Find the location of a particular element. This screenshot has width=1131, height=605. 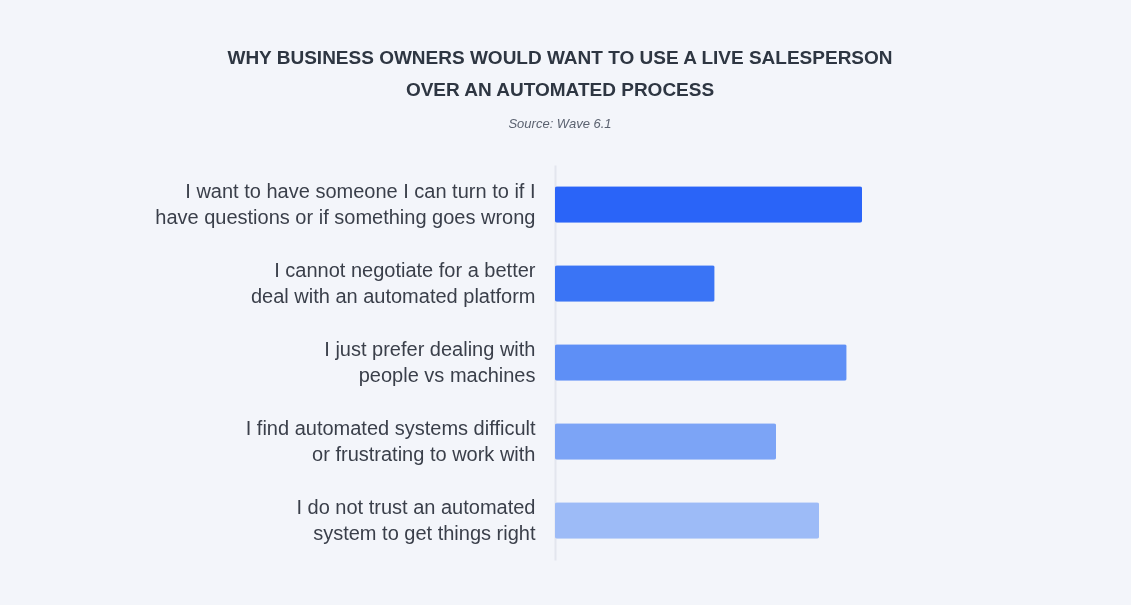

y-tick-label: I do not trust an automated system to get things right is located at coordinates (416, 519).